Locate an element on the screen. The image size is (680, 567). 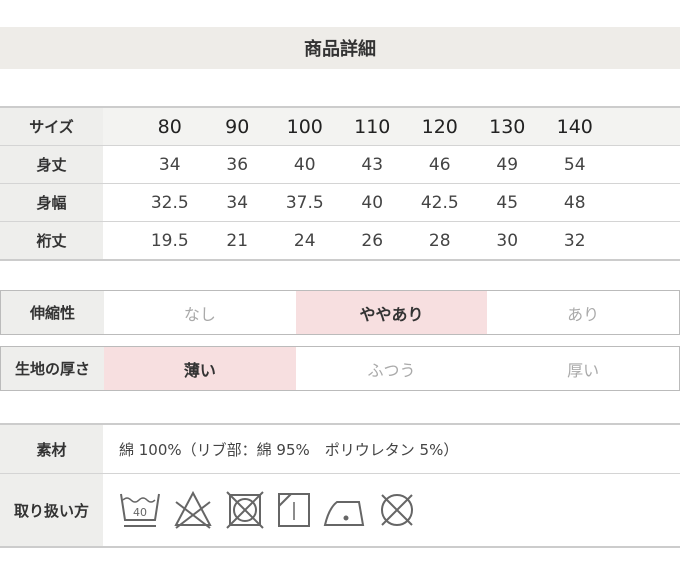
material-value: 綿 100%（リブ部：綿 95% ポリウレタン 5%） is located at coordinates (289, 449).